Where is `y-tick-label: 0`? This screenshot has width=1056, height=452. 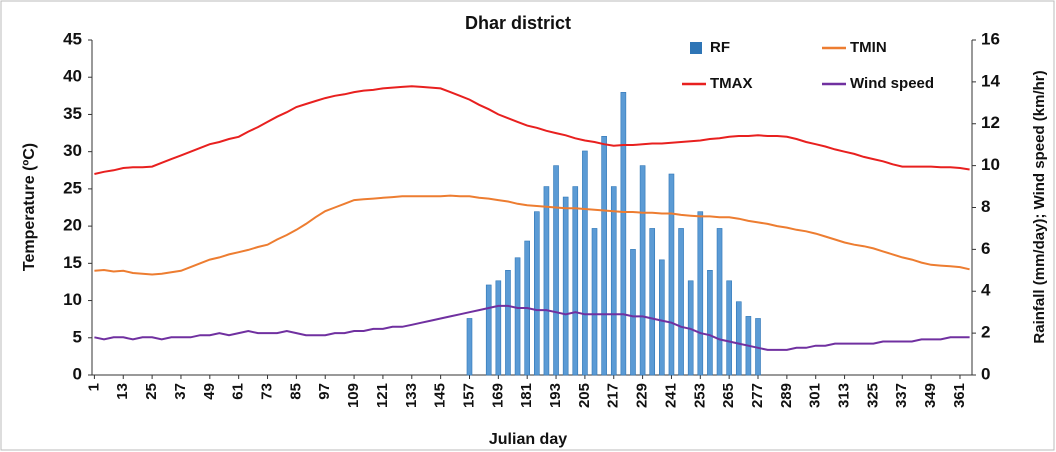 y-tick-label: 0 is located at coordinates (77, 373).